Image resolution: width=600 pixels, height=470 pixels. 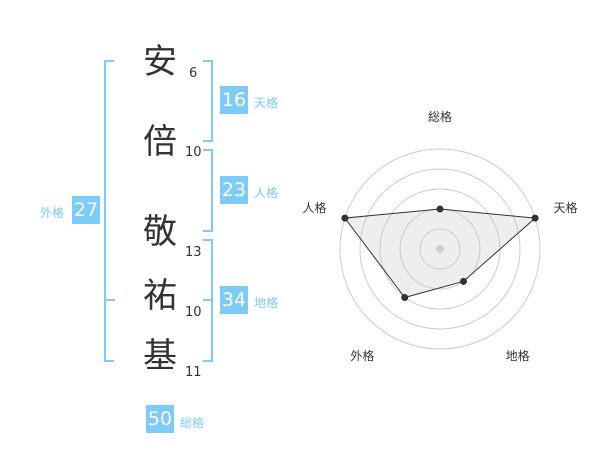 I want to click on gaikaku-bracket, so click(x=109, y=211).